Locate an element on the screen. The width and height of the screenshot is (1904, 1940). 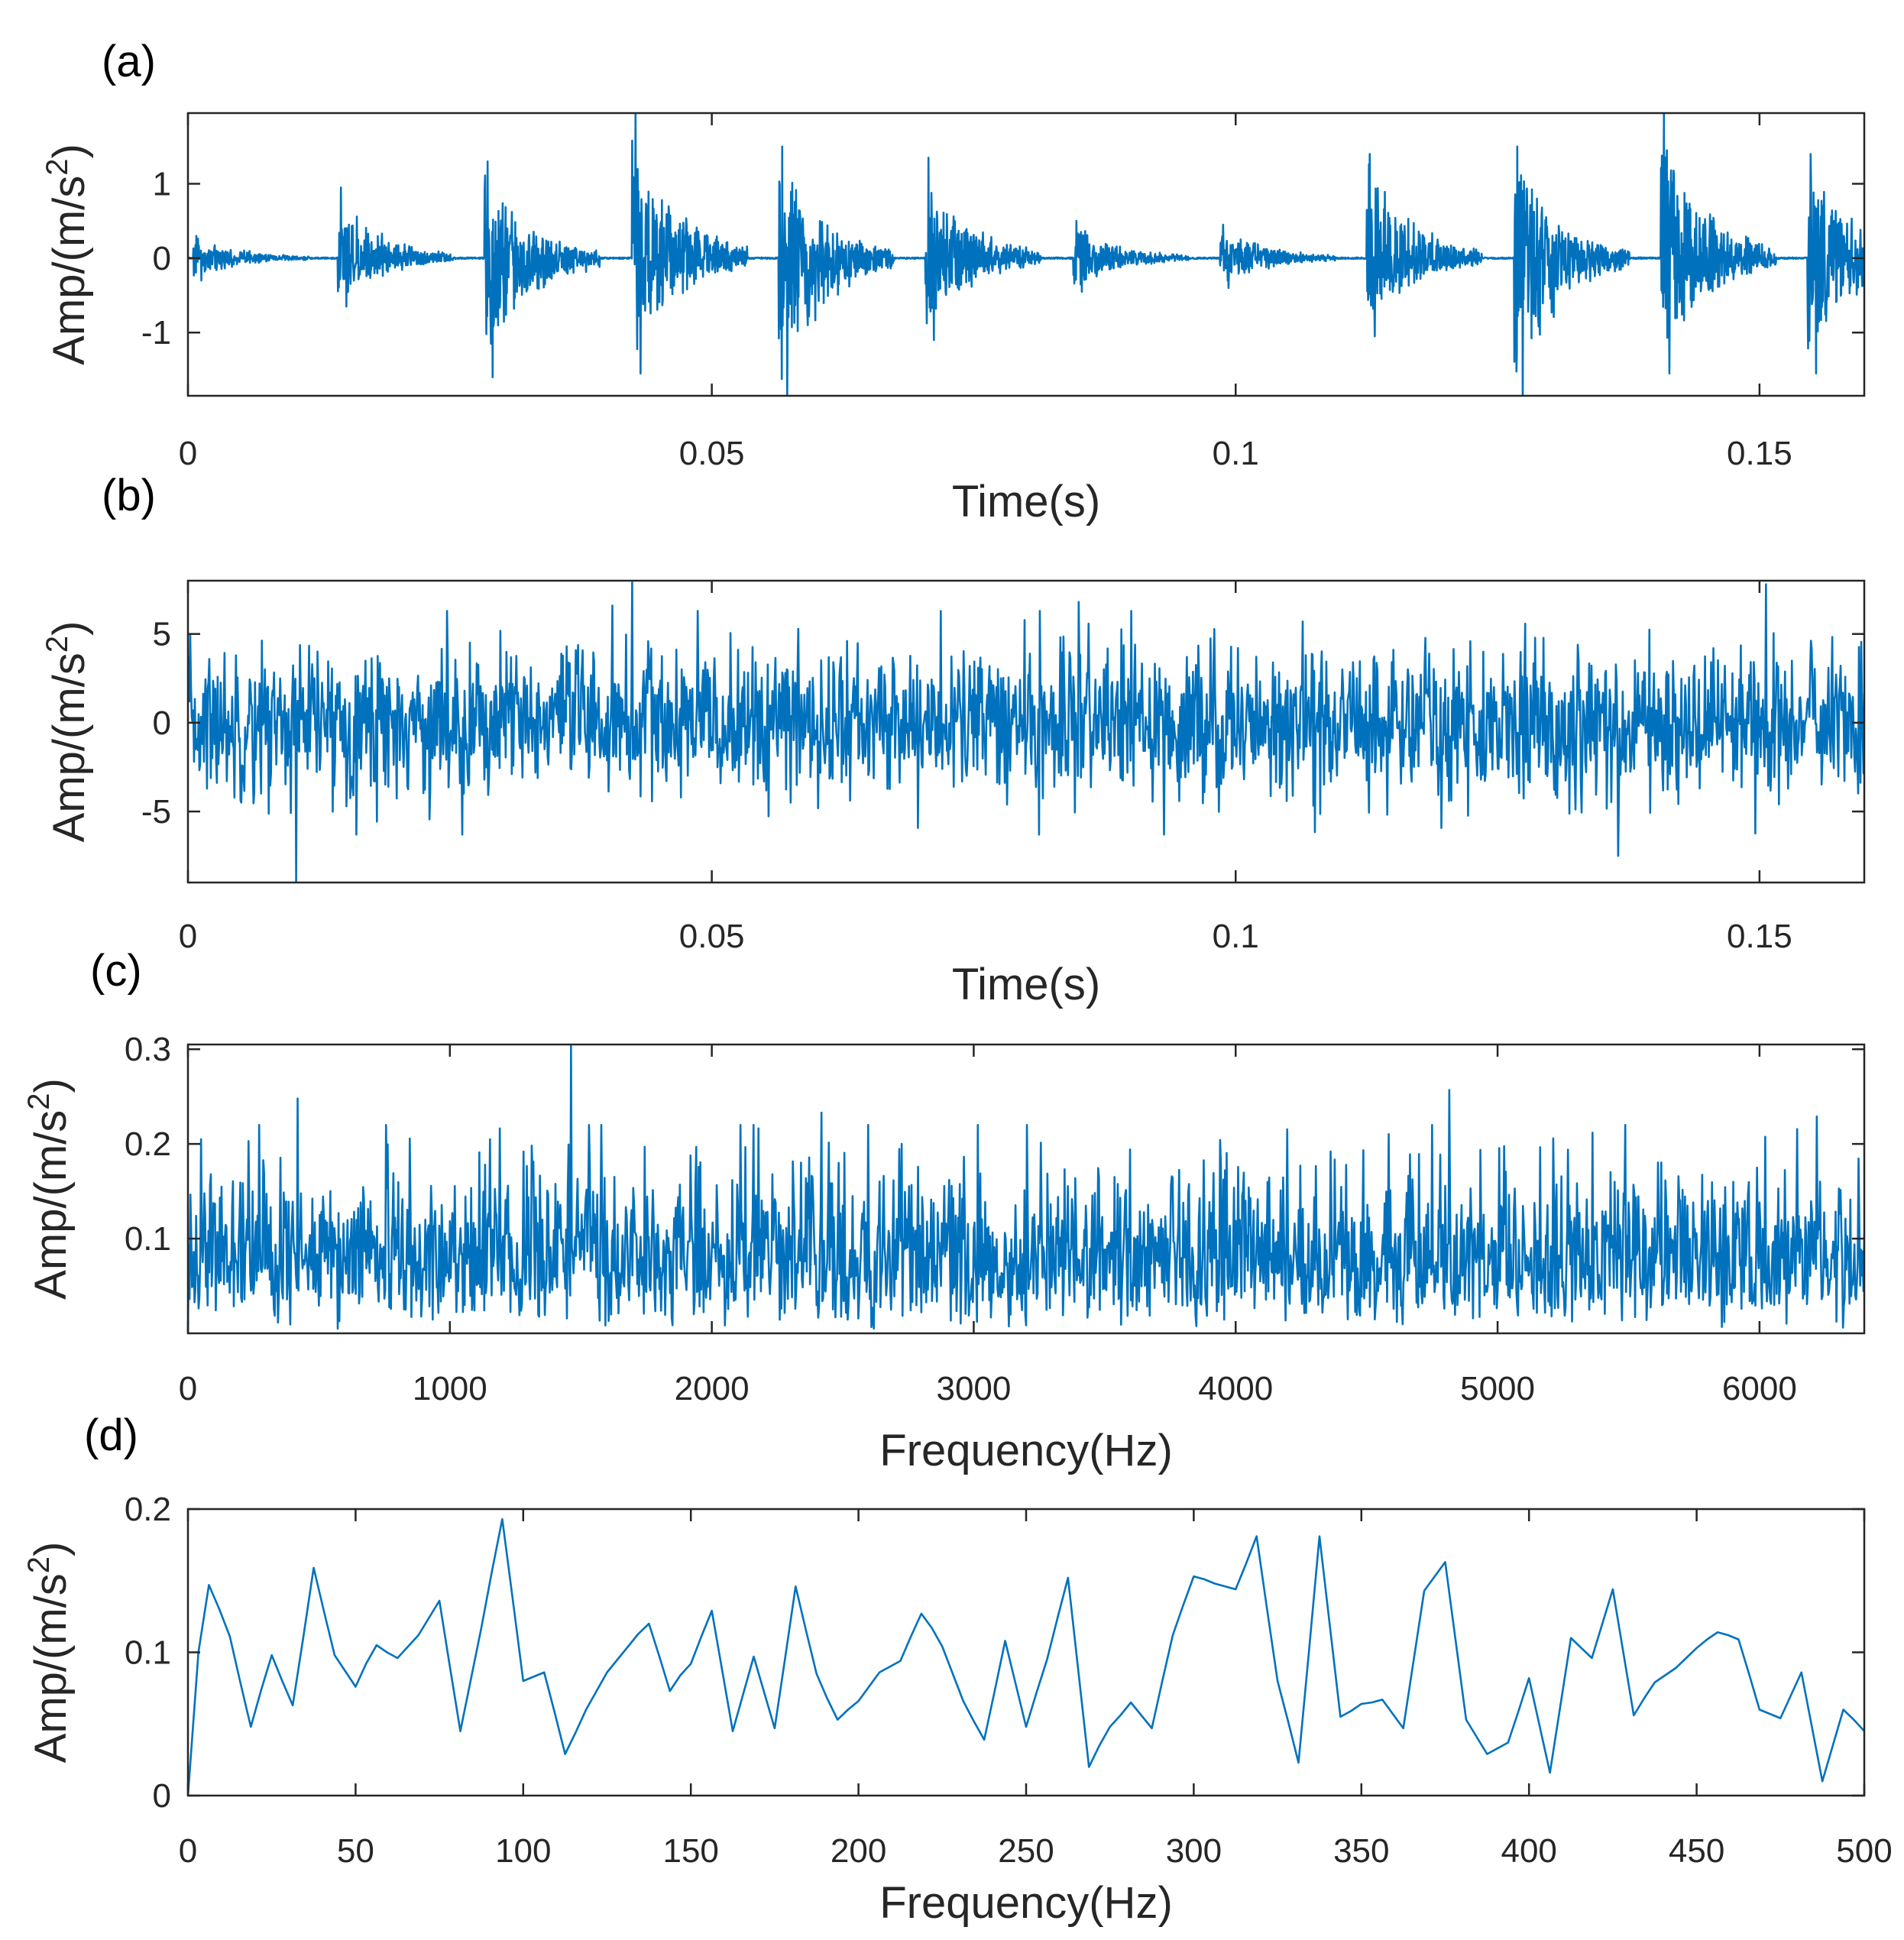
y-tick-label: 1 is located at coordinates (162, 185).